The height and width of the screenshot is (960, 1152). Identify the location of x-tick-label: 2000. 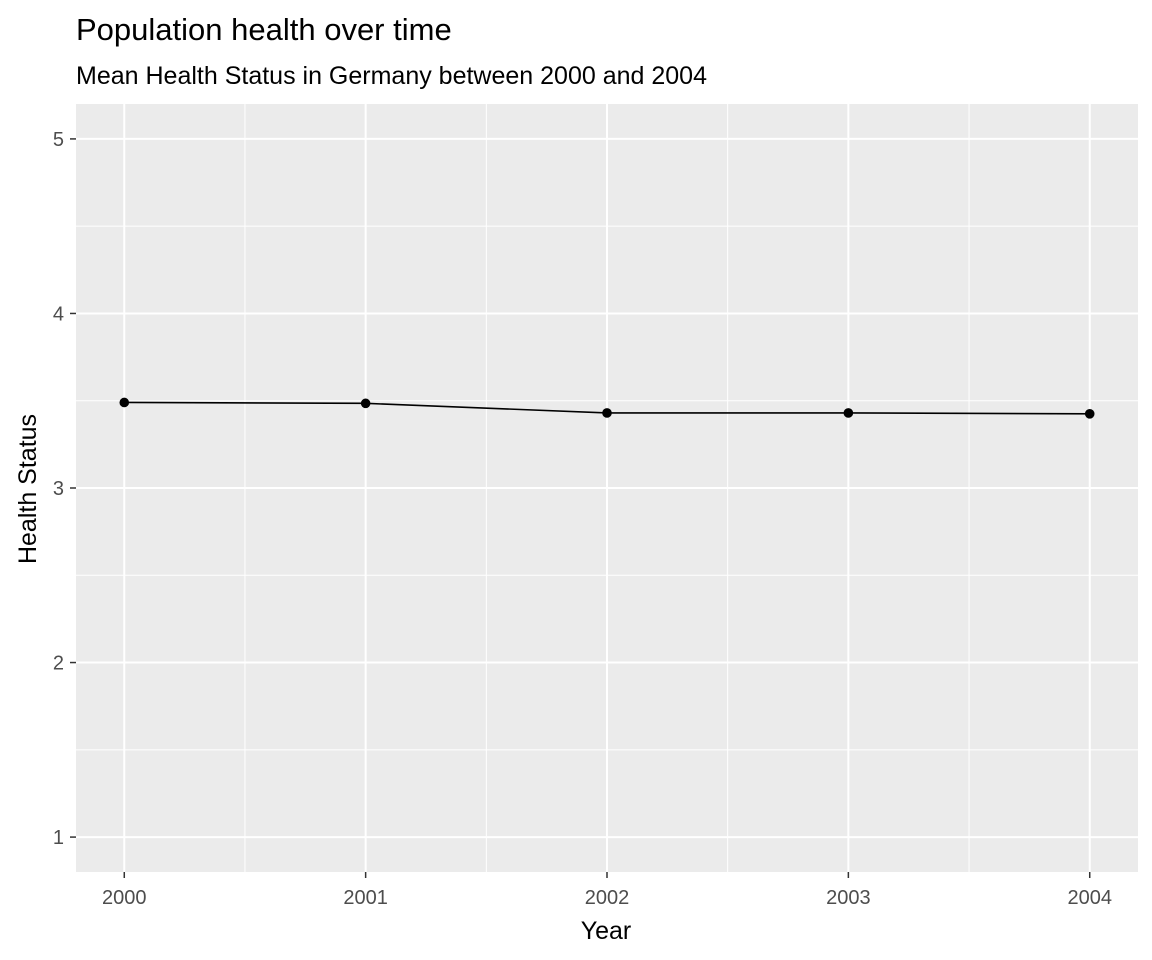
(124, 898).